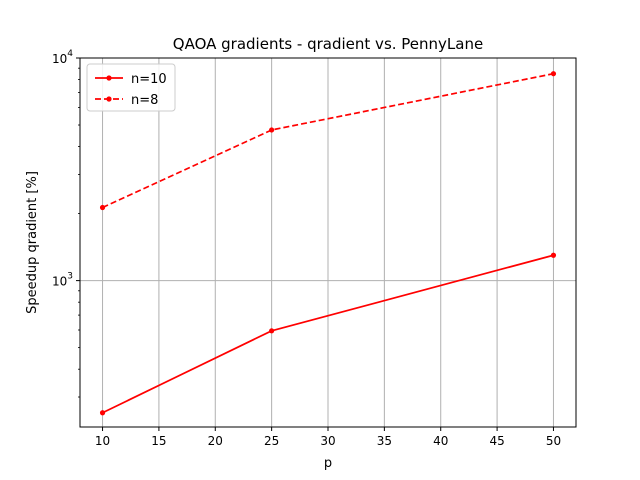  Describe the element at coordinates (102, 441) in the screenshot. I see `x-tick-label: 10` at that location.